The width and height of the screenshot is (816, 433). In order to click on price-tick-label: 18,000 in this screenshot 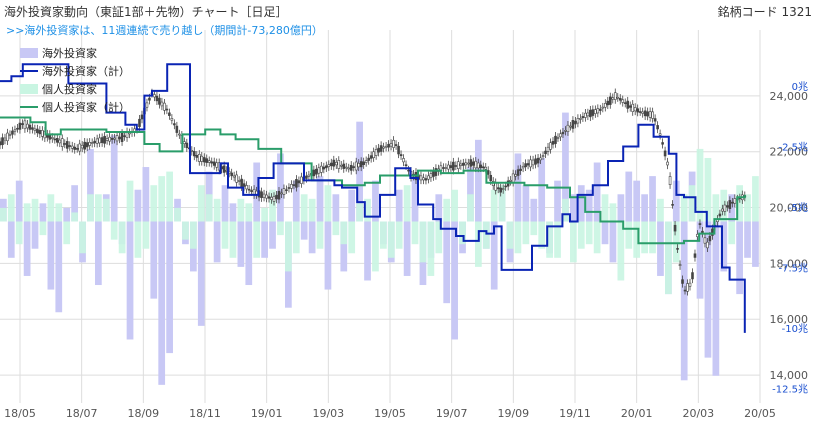, I will do `click(789, 263)`.